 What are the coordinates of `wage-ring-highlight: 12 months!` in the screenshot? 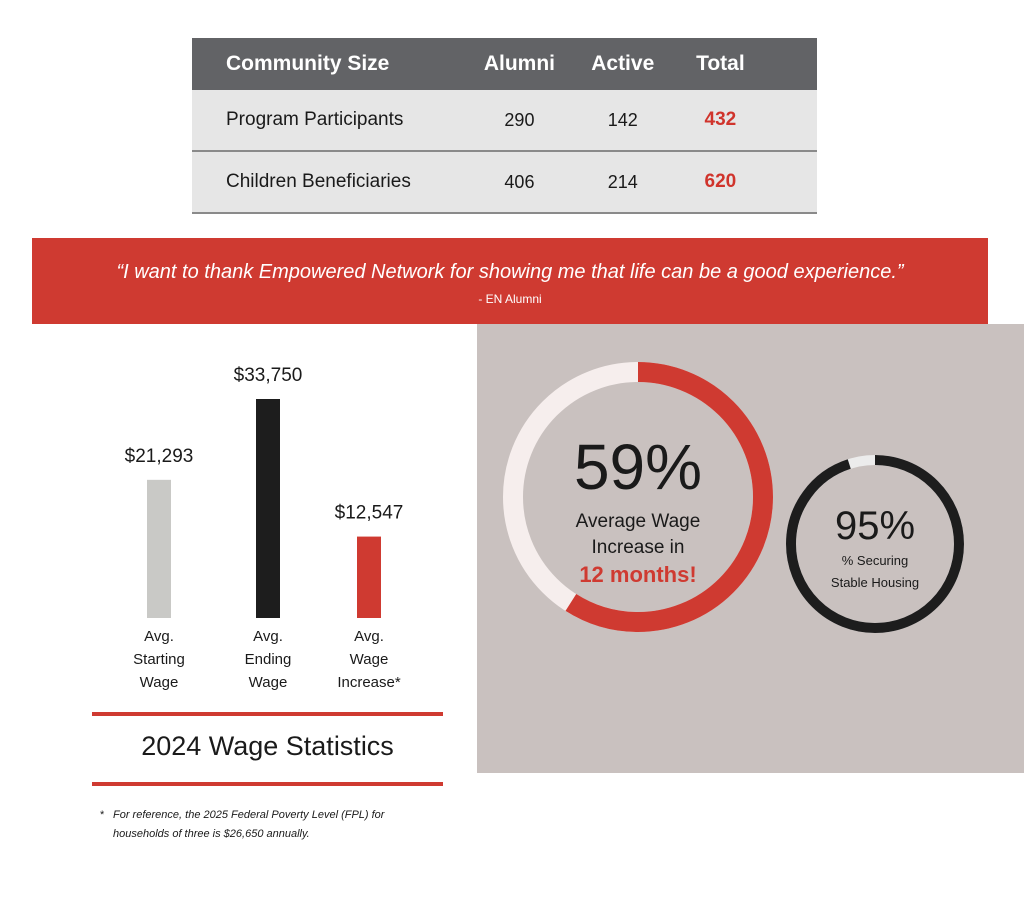 It's located at (637, 574).